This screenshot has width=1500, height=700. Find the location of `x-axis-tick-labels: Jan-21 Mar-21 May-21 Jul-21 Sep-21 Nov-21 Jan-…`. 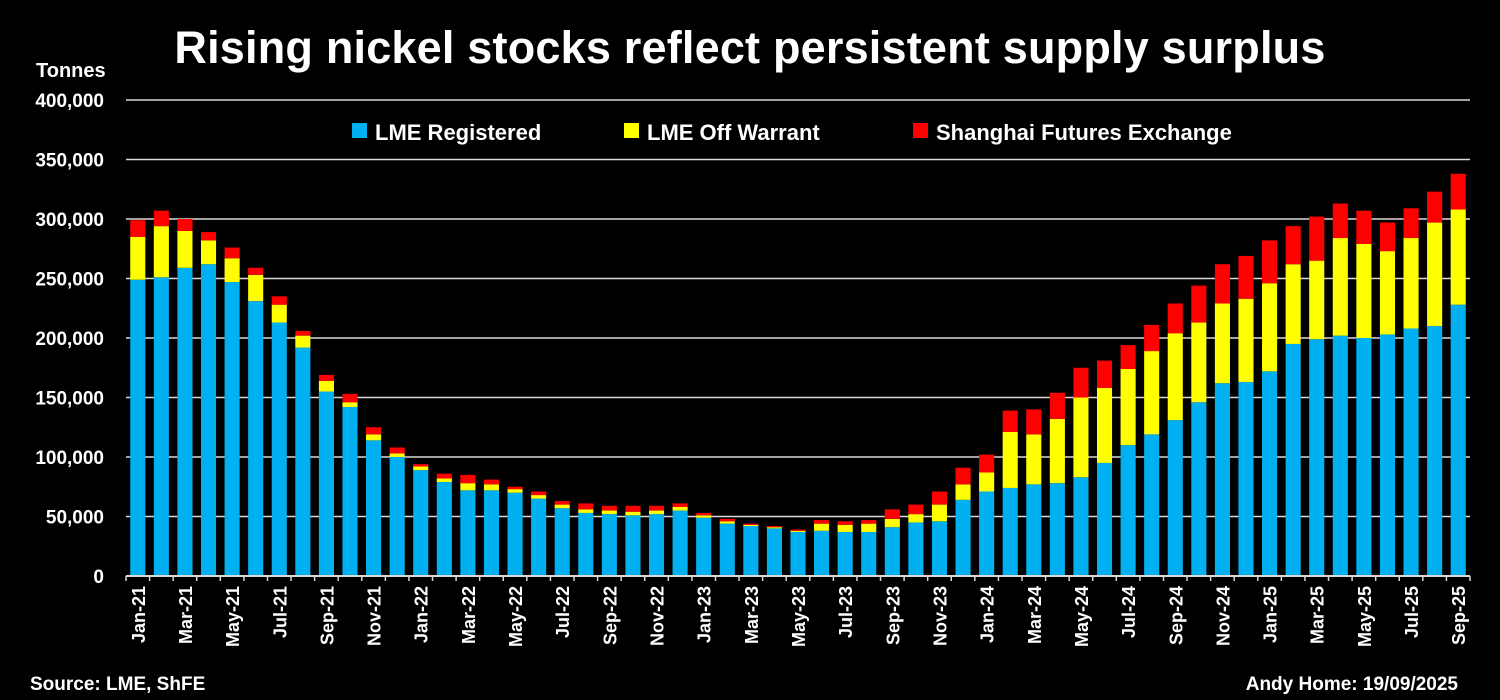

x-axis-tick-labels: Jan-21 Mar-21 May-21 Jul-21 Sep-21 Nov-21 Jan-… is located at coordinates (799, 616).